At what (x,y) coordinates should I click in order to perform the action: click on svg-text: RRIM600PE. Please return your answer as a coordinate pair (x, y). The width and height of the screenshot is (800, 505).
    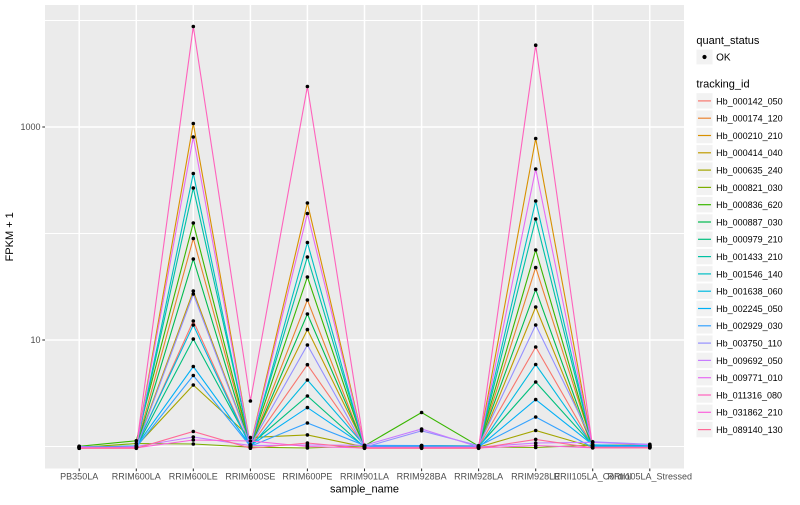
    Looking at the image, I should click on (307, 477).